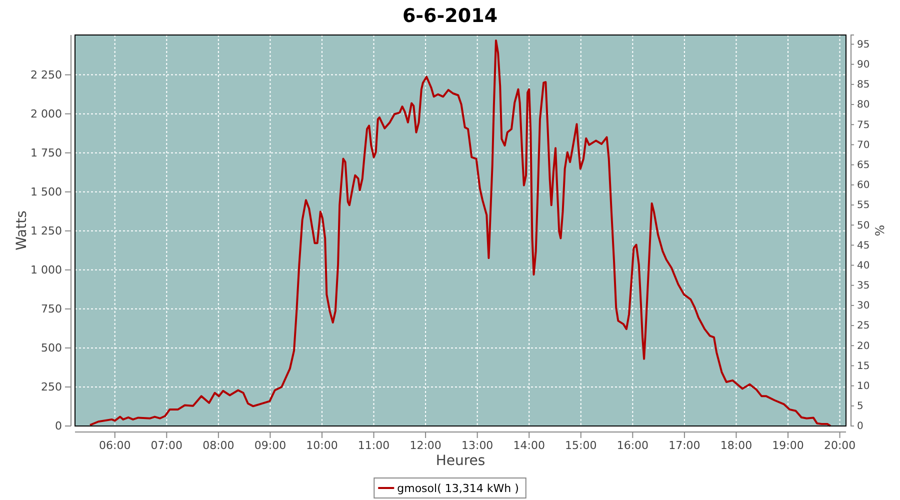 The image size is (900, 500). Describe the element at coordinates (863, 165) in the screenshot. I see `y2-tick-label: 65` at that location.